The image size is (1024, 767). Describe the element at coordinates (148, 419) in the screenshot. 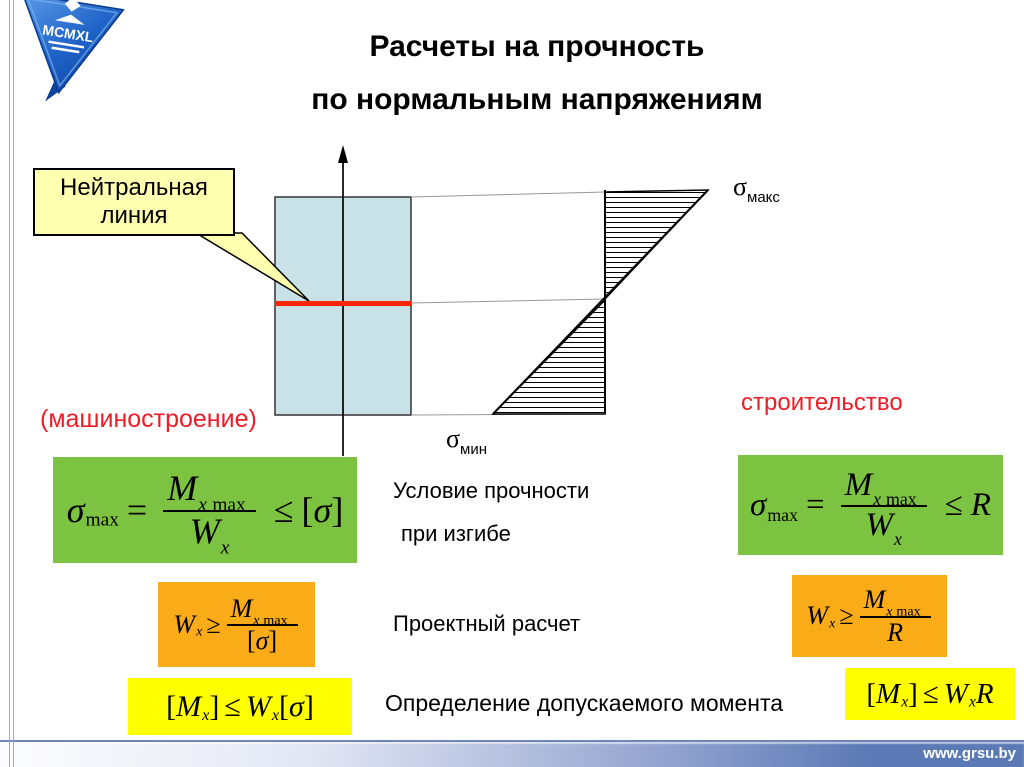

I see `machine-engineering-label: (машиностроение)` at that location.